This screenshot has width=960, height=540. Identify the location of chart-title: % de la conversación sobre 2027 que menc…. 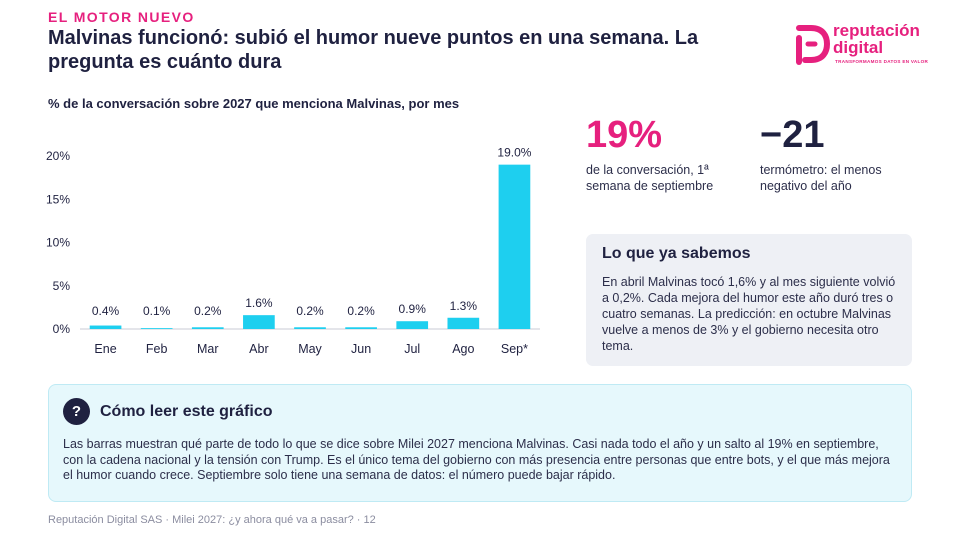
(254, 103).